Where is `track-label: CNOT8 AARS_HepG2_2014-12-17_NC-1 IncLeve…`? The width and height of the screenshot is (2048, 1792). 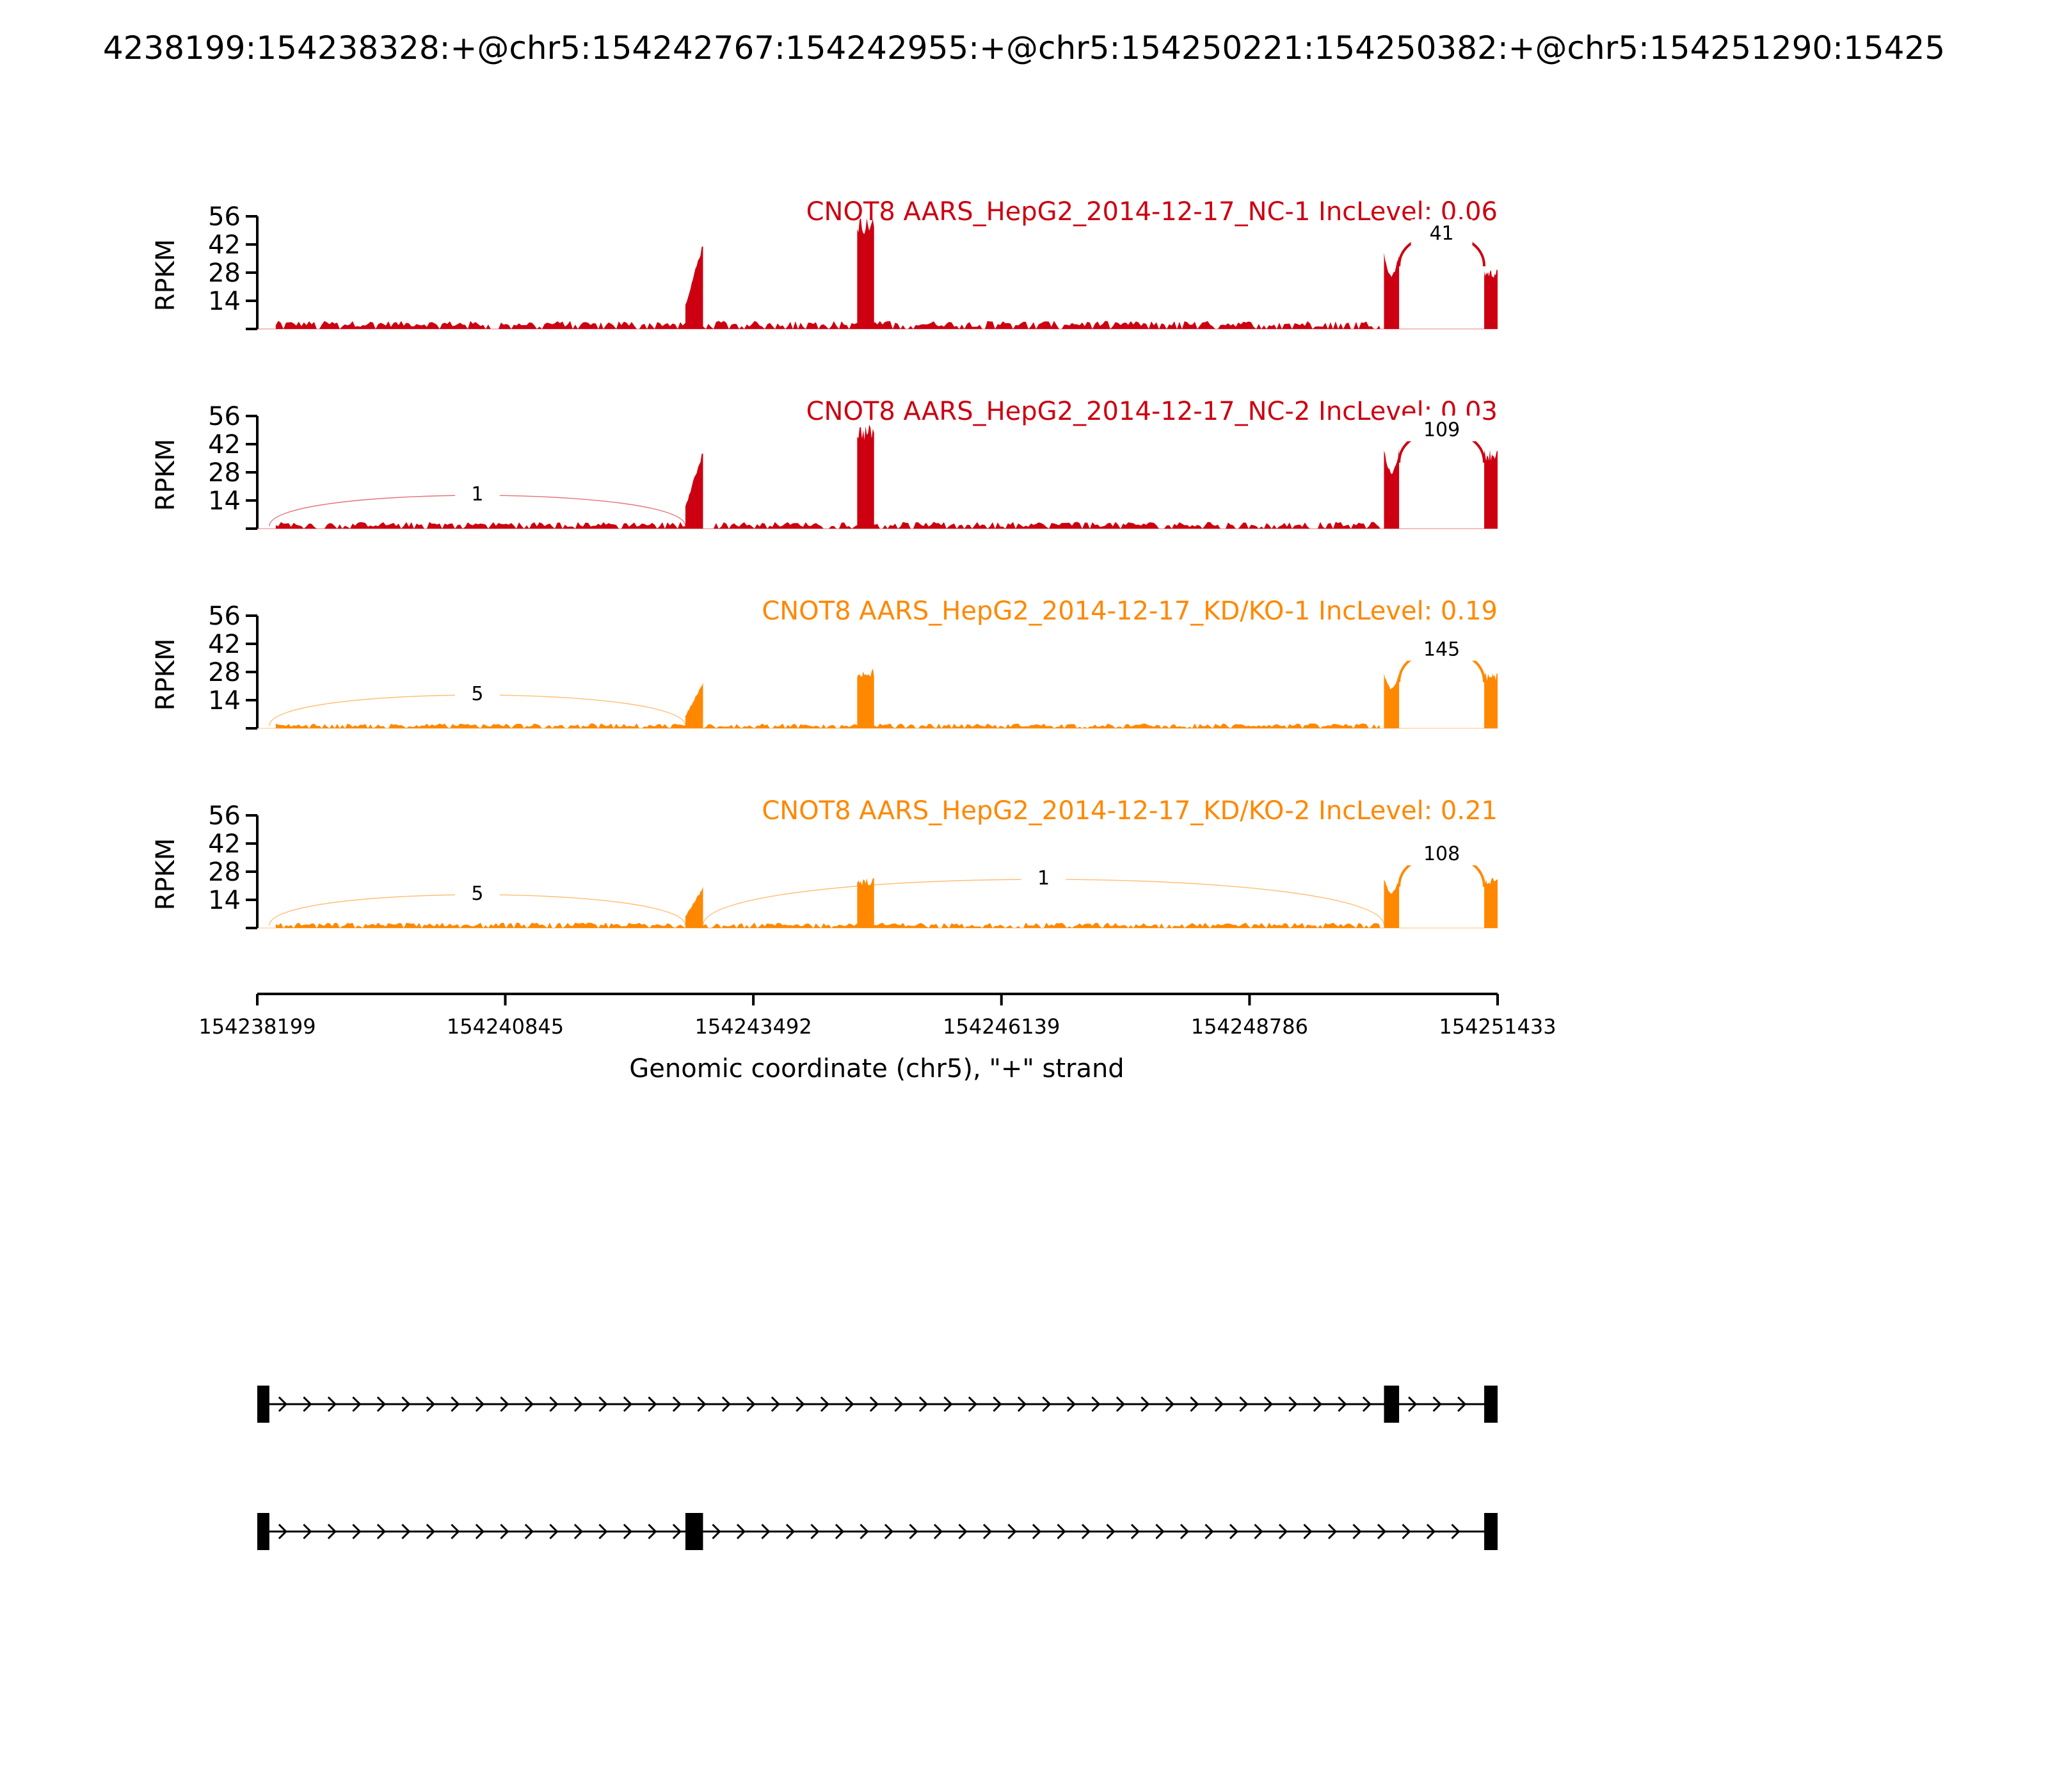
track-label: CNOT8 AARS_HepG2_2014-12-17_NC-1 IncLeve… is located at coordinates (1152, 212).